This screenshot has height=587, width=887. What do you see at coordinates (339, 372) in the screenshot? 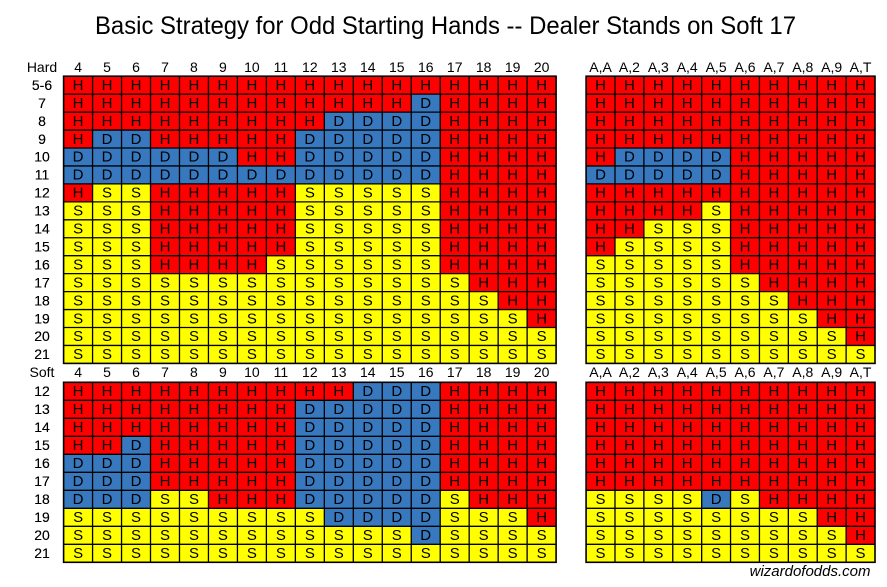
I see `svg-text: 13` at bounding box center [339, 372].